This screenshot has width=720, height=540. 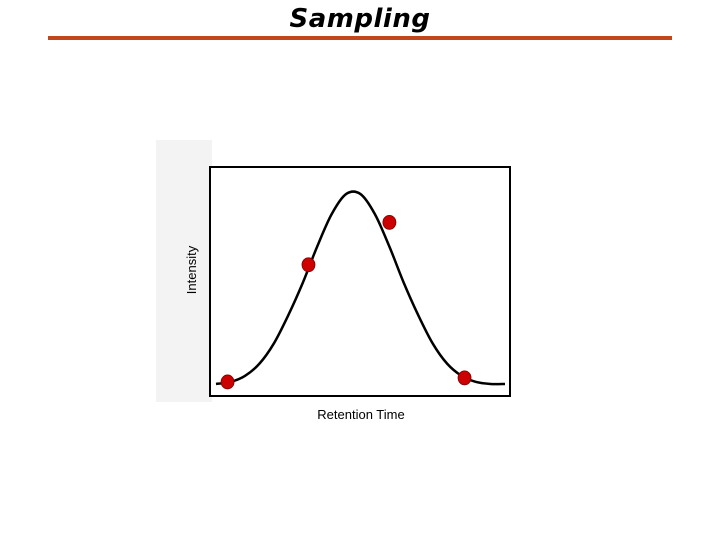 What do you see at coordinates (360, 19) in the screenshot?
I see `slide-title: Sampling` at bounding box center [360, 19].